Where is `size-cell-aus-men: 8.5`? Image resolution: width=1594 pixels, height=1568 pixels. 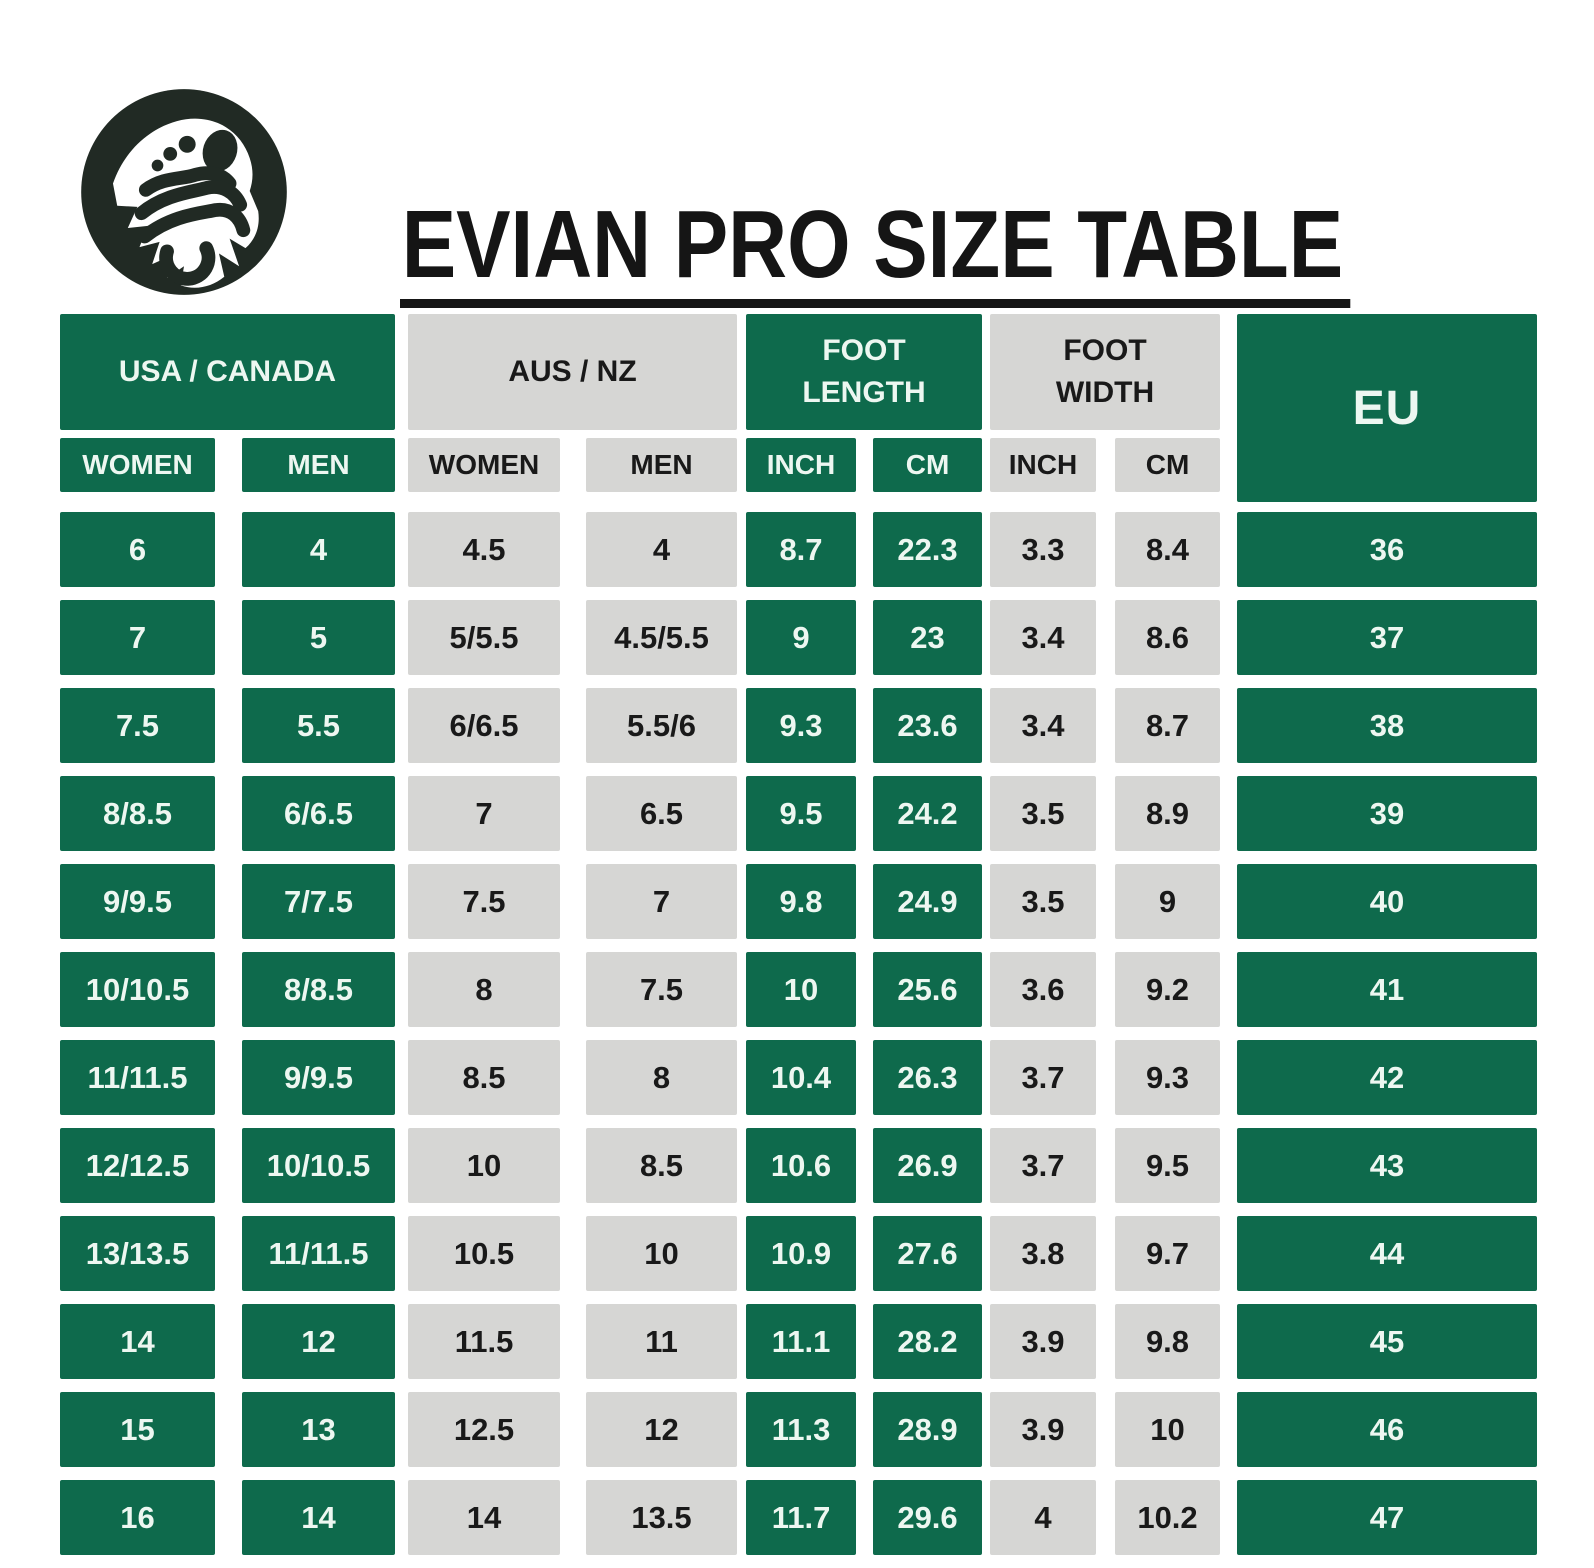
size-cell-aus-men: 8.5 is located at coordinates (661, 1165).